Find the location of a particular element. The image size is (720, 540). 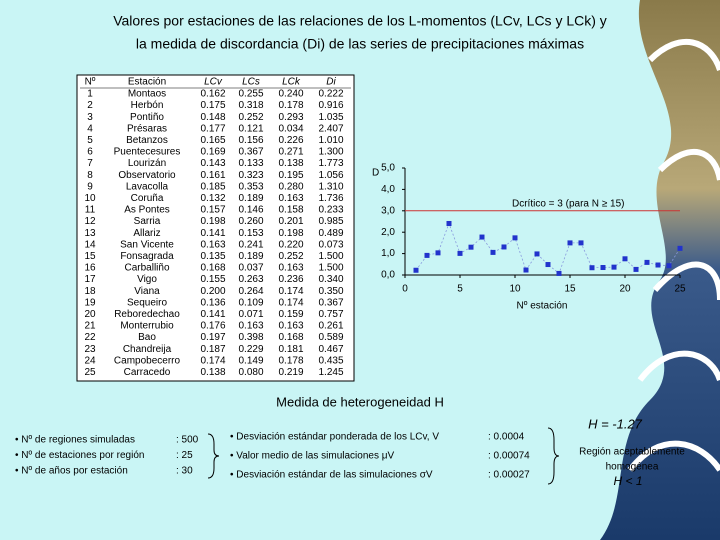

table-cell: 0.293 is located at coordinates (290, 117).